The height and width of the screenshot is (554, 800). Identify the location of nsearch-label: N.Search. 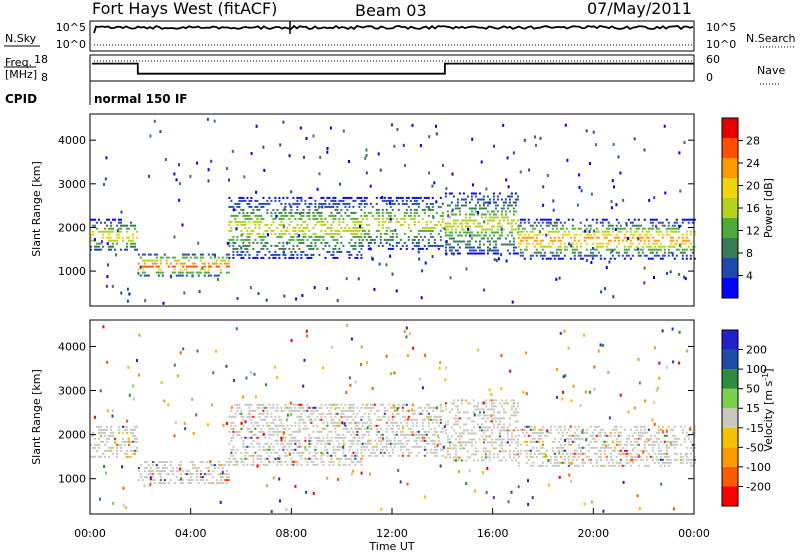
(771, 38).